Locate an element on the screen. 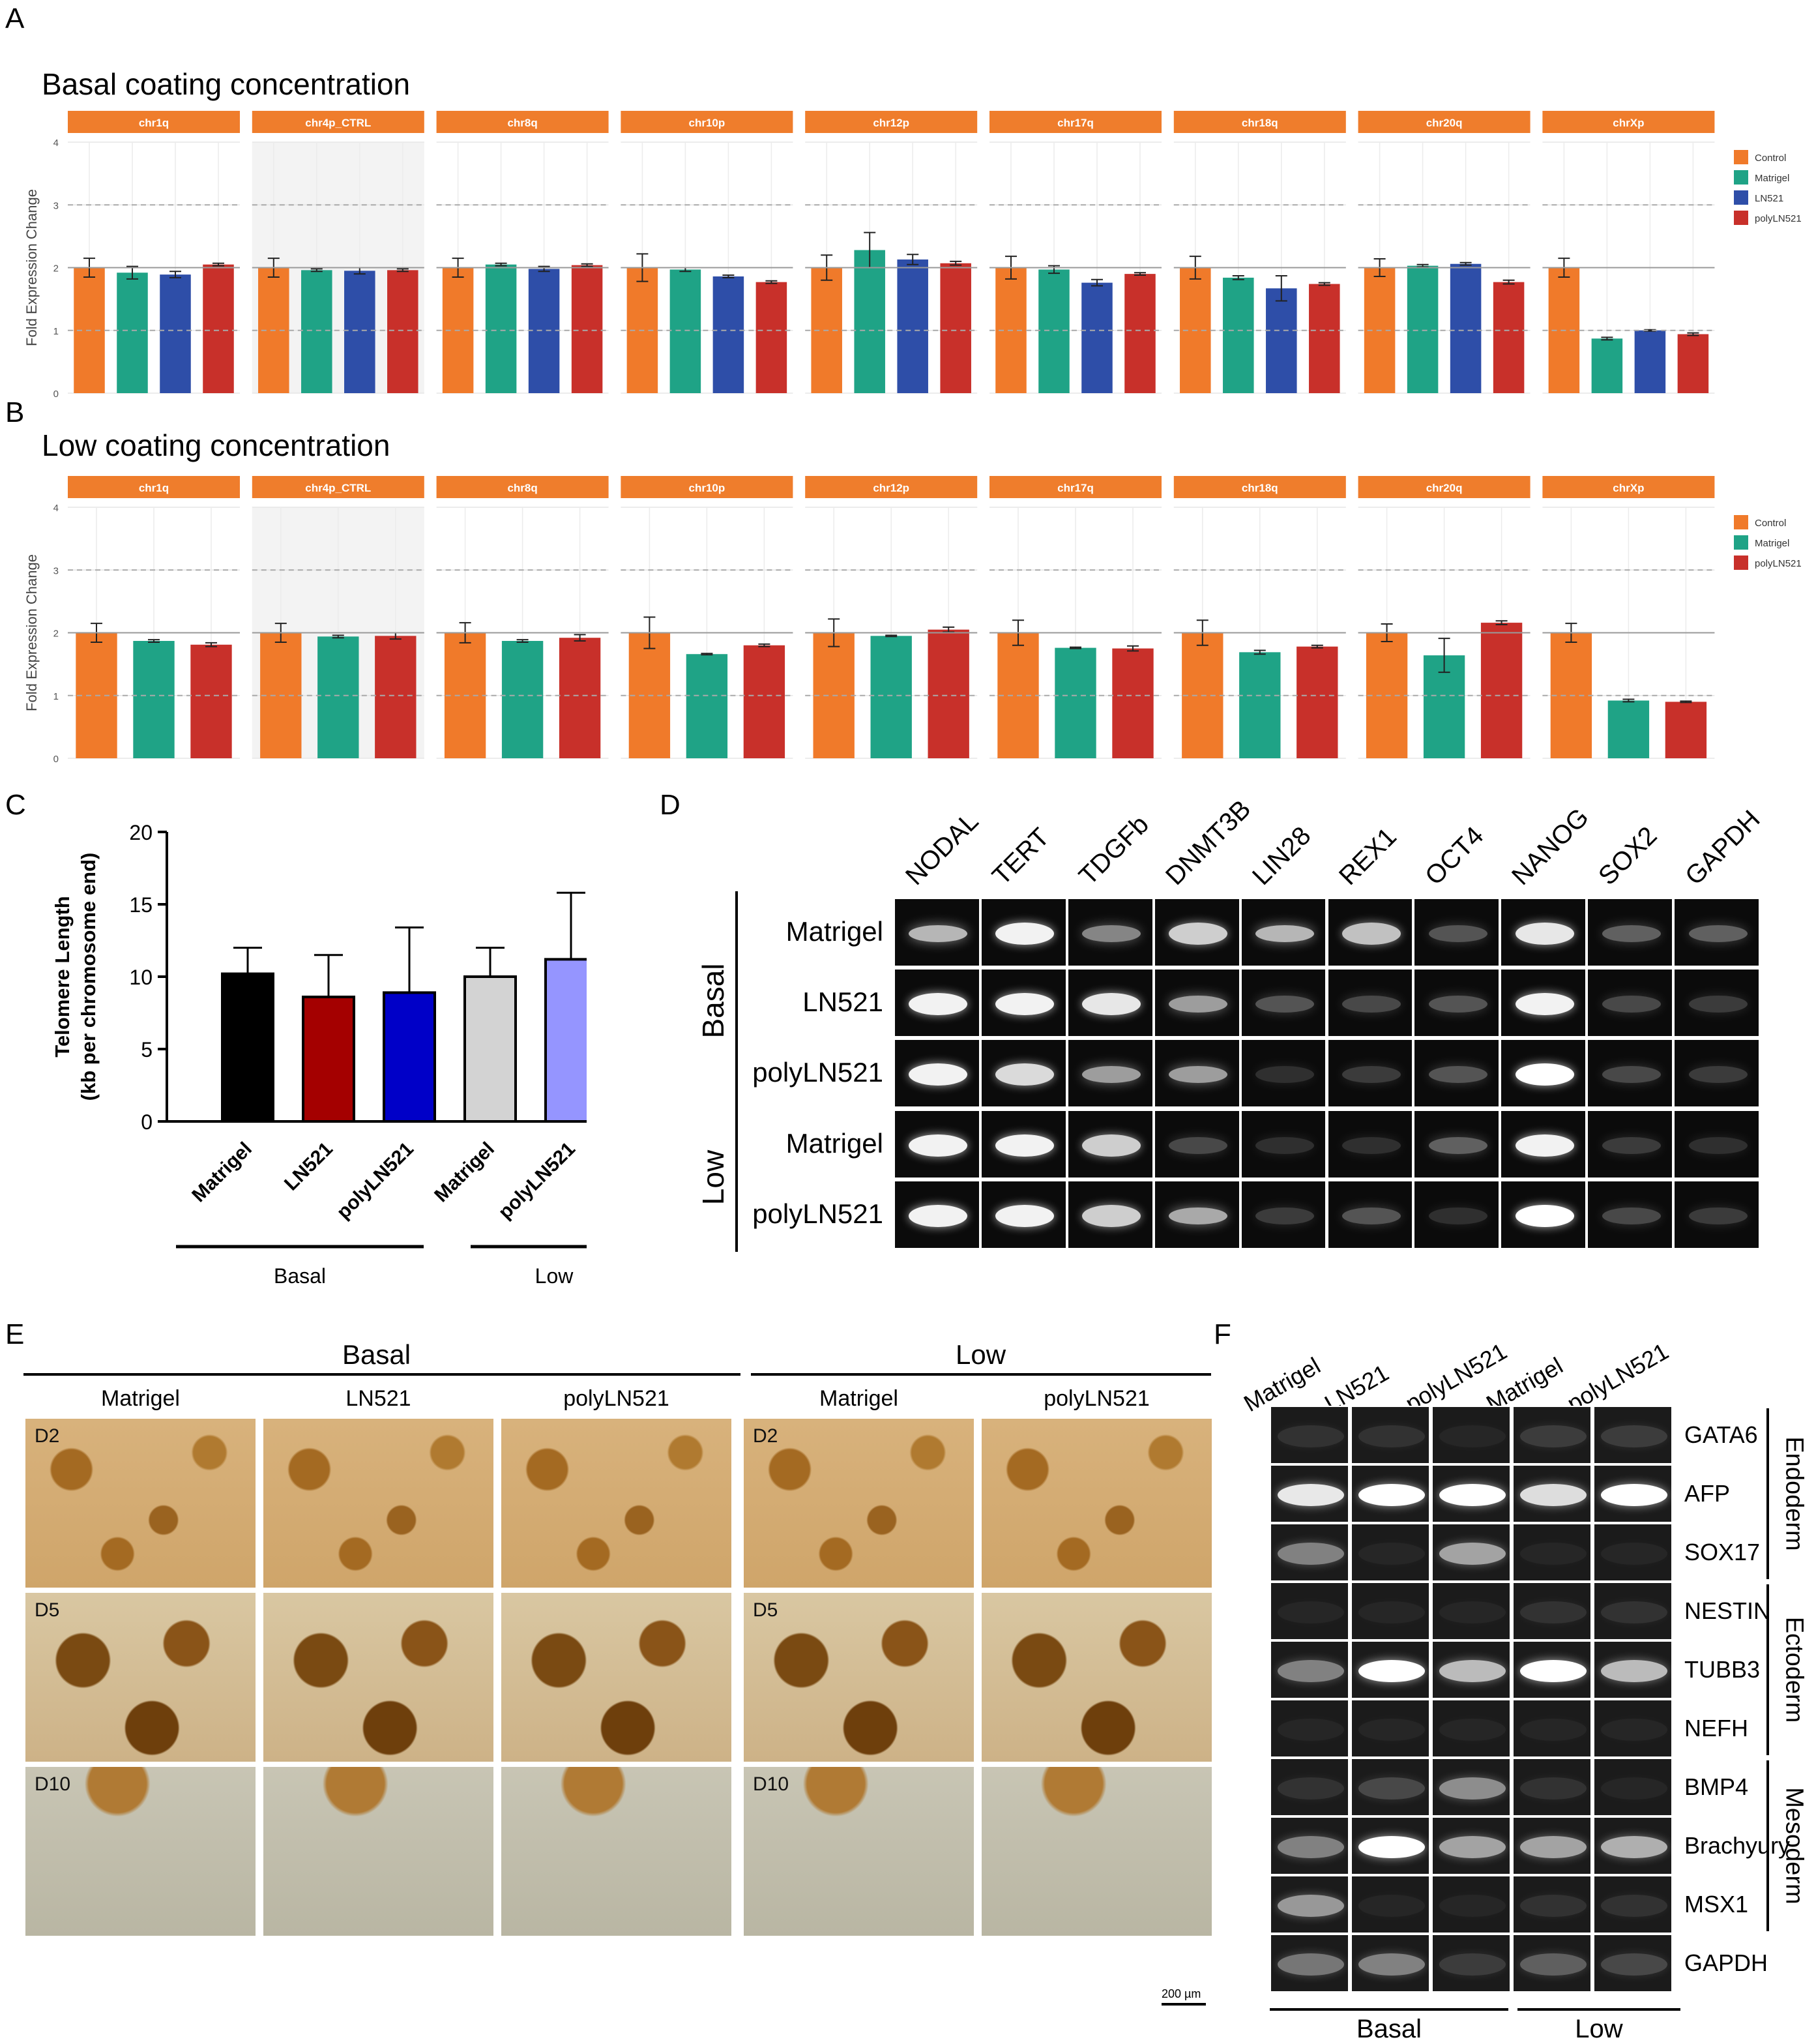 The width and height of the screenshot is (1816, 2044). facet-strip-label: chr4p_CTRL is located at coordinates (338, 123).